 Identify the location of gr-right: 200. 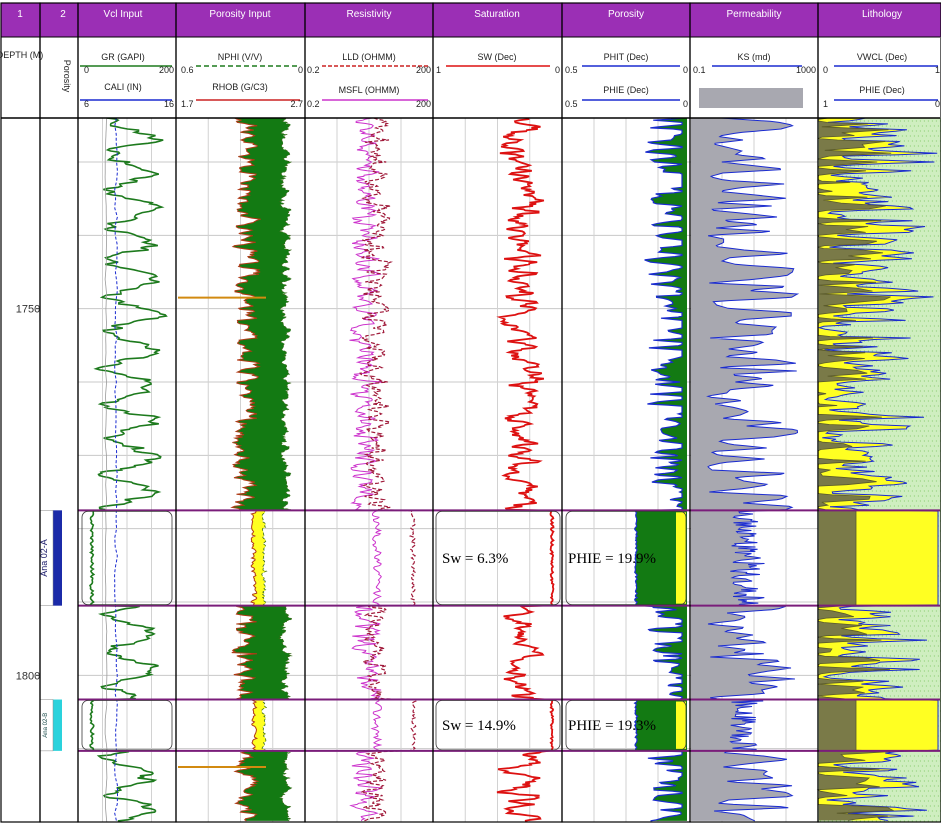
(166, 70).